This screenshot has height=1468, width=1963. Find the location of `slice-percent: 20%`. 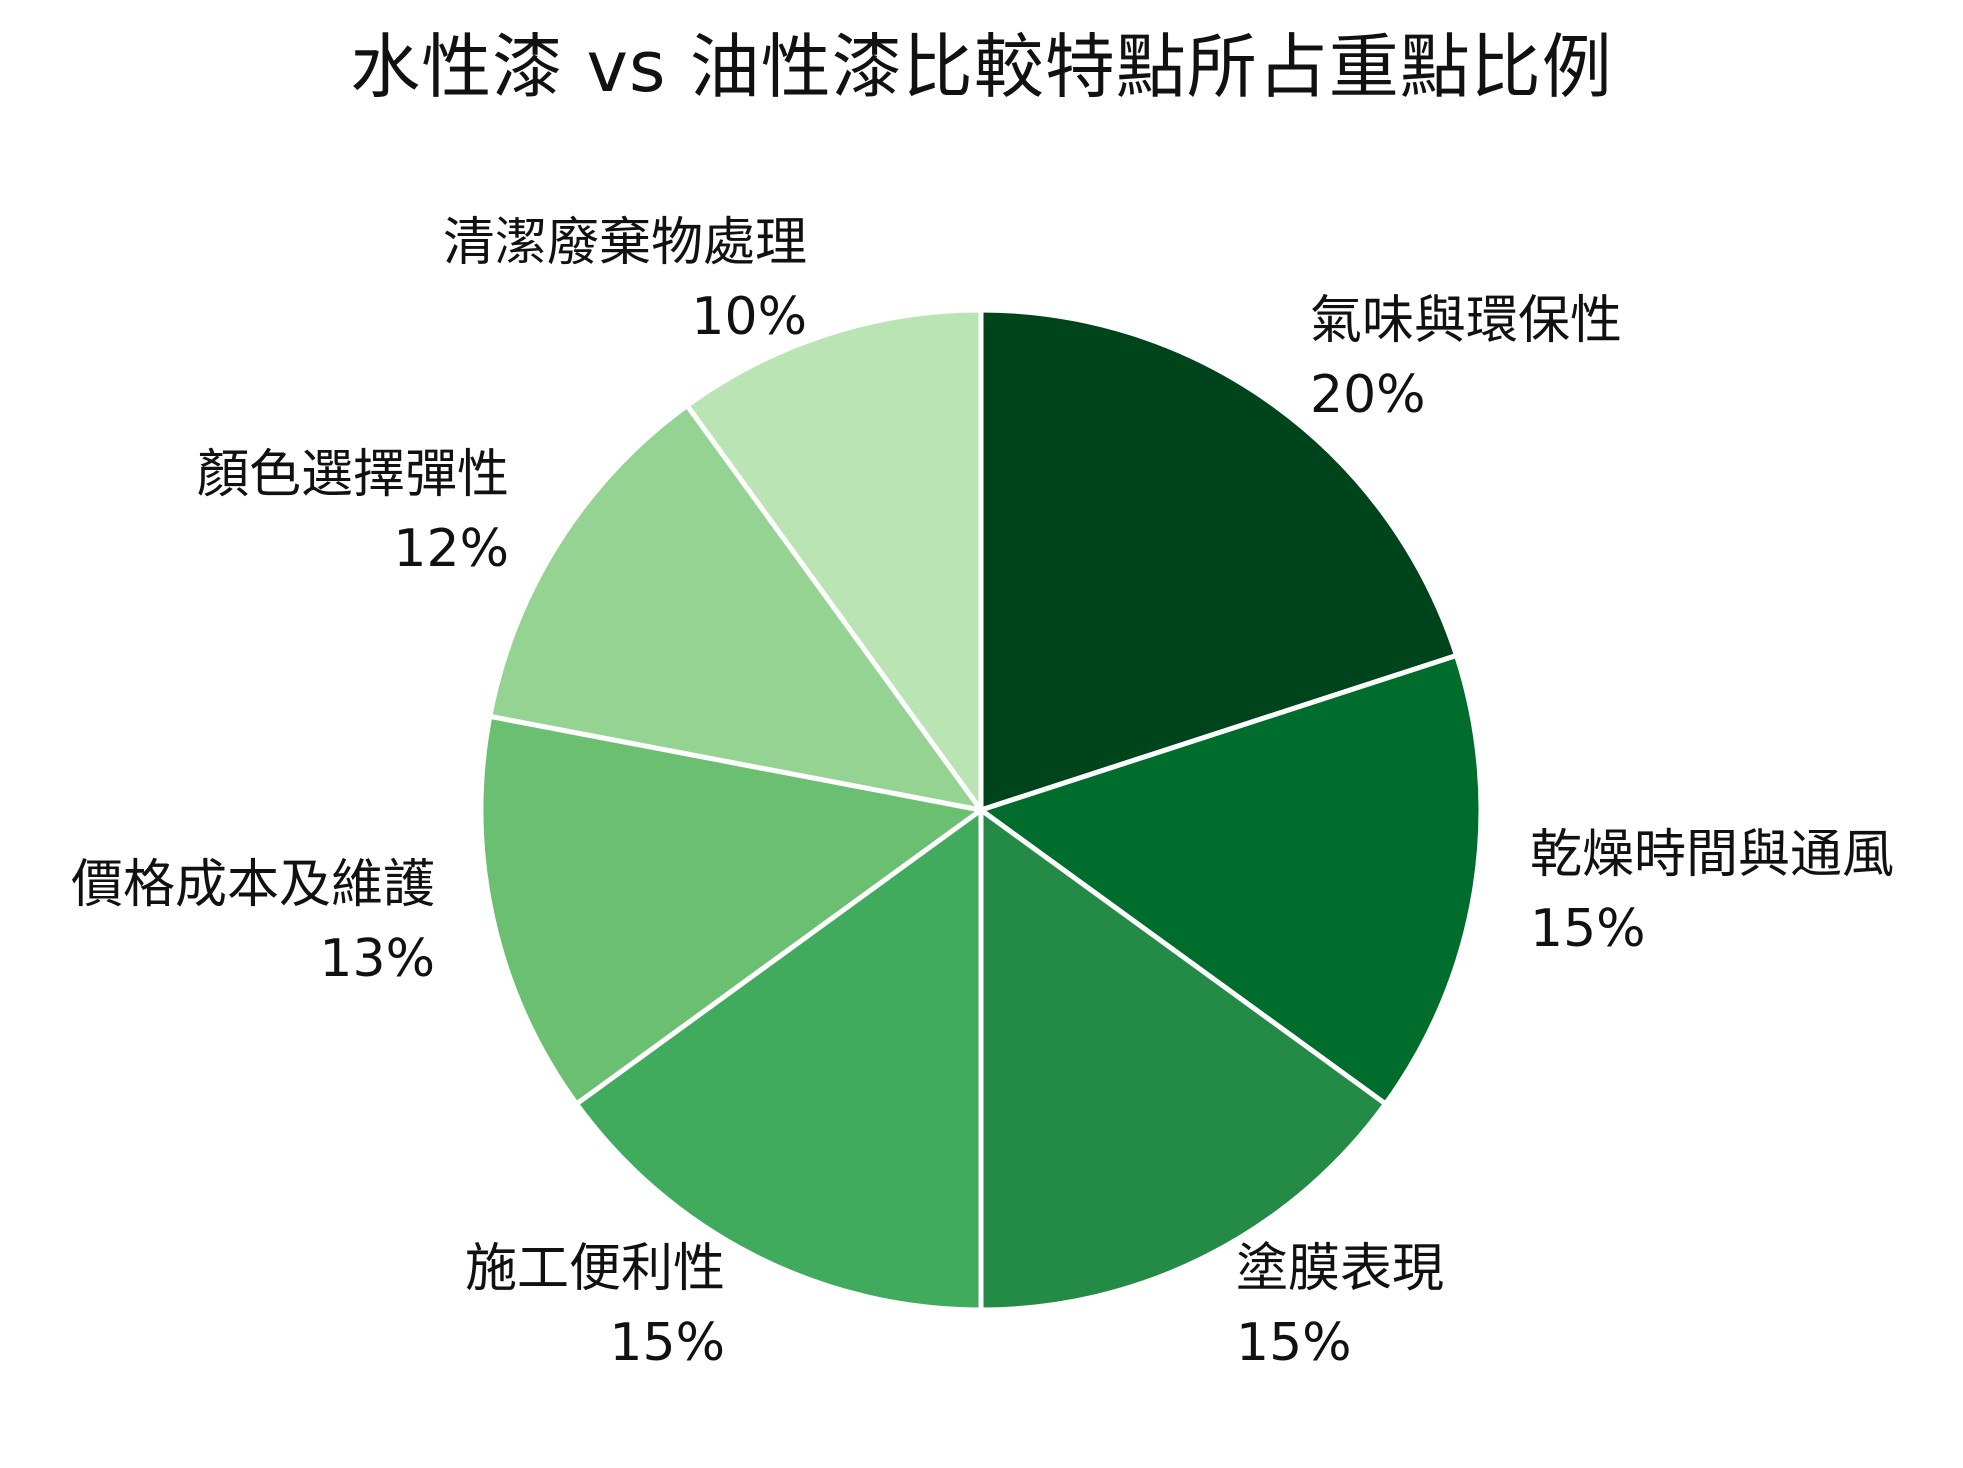

slice-percent: 20% is located at coordinates (1368, 395).